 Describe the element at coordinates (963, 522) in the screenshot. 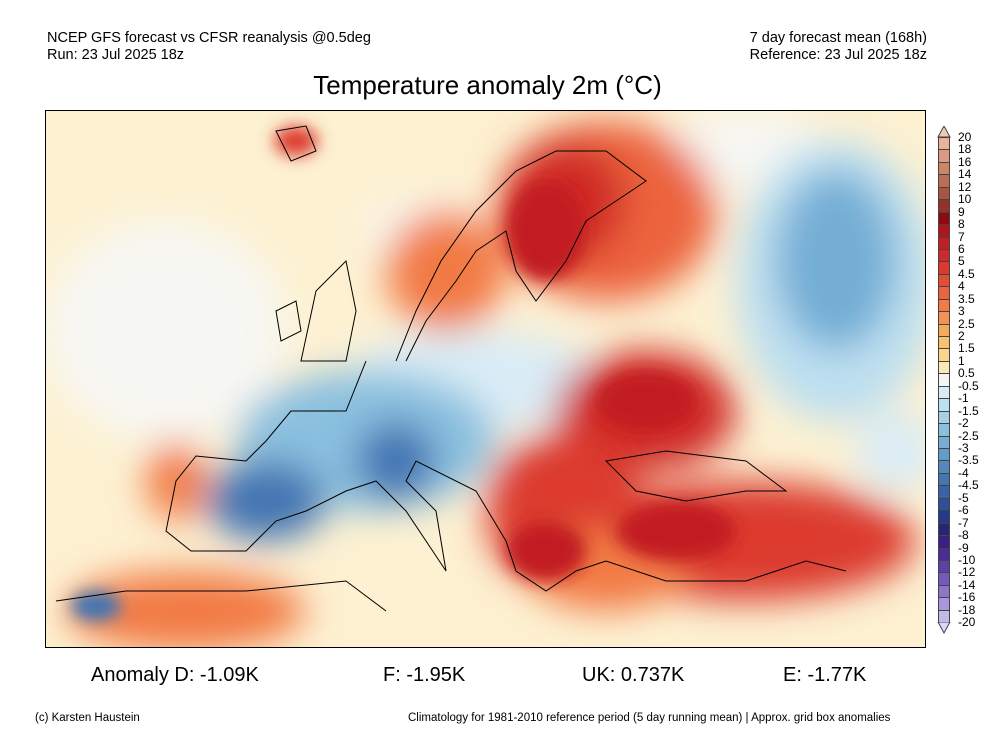

I see `colorbar-label: -7` at that location.